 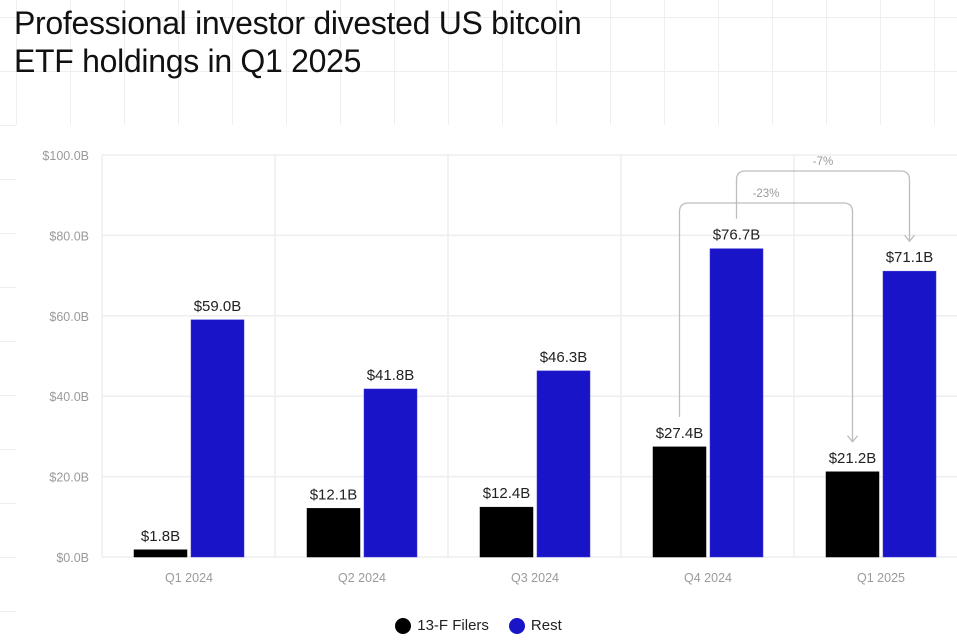 What do you see at coordinates (737, 235) in the screenshot?
I see `data-label: $76.7B` at bounding box center [737, 235].